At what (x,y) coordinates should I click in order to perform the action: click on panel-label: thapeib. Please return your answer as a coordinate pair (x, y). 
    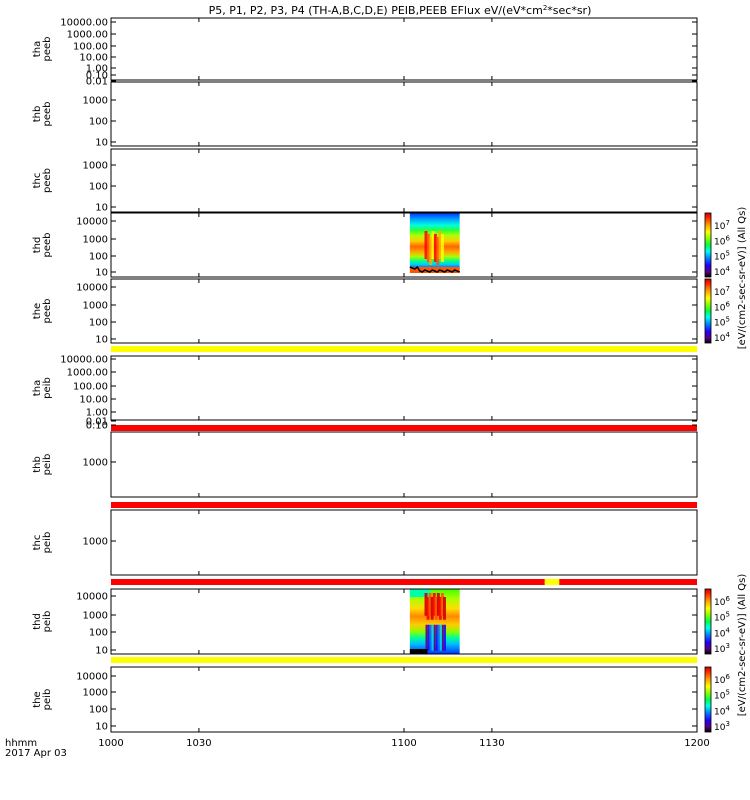
    Looking at the image, I should click on (42, 388).